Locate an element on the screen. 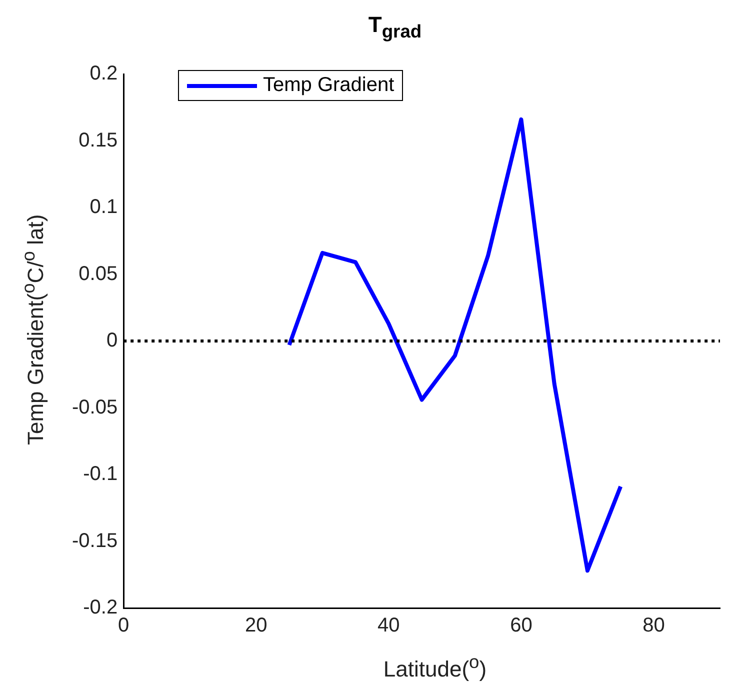 This screenshot has height=690, width=730. y-tick-label: -0.1 is located at coordinates (100, 474).